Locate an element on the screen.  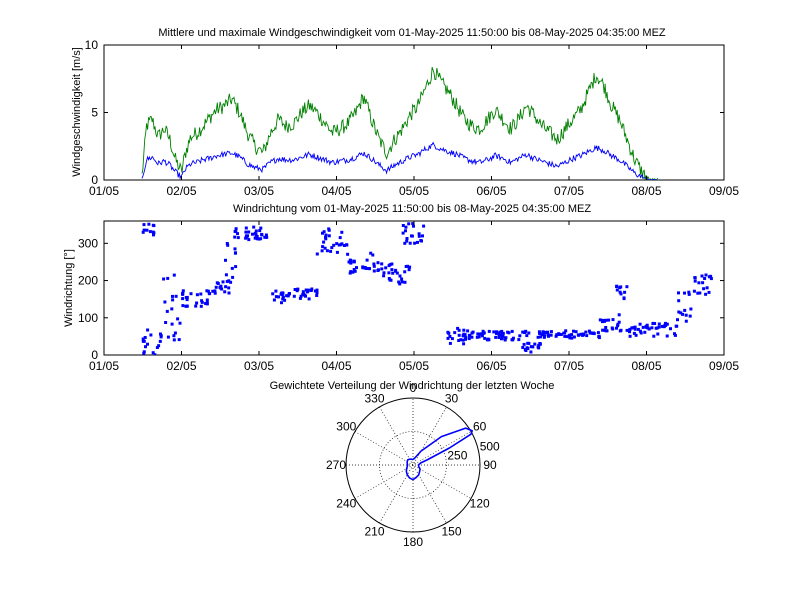
polar-series-line is located at coordinates (439, 454).